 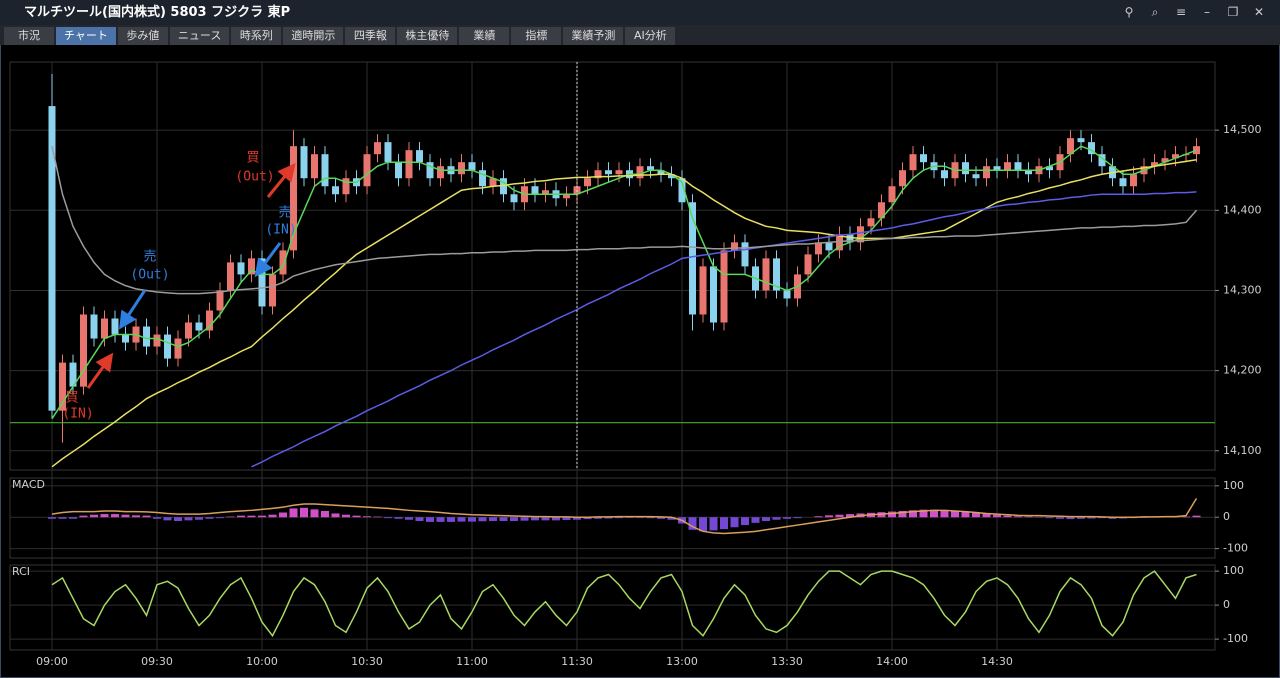 What do you see at coordinates (1235, 638) in the screenshot?
I see `y-tick-label: -100` at bounding box center [1235, 638].